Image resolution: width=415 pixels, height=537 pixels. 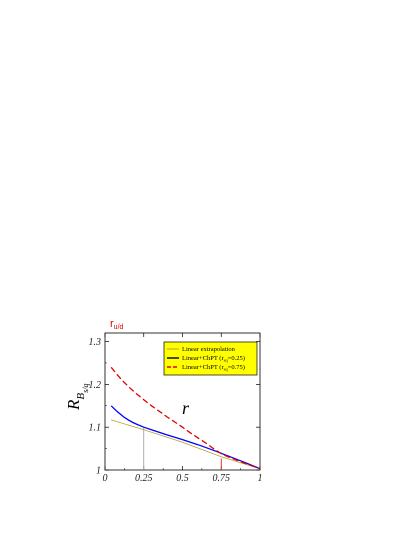 I want to click on legend-label: Linear extrapolation, so click(x=209, y=349).